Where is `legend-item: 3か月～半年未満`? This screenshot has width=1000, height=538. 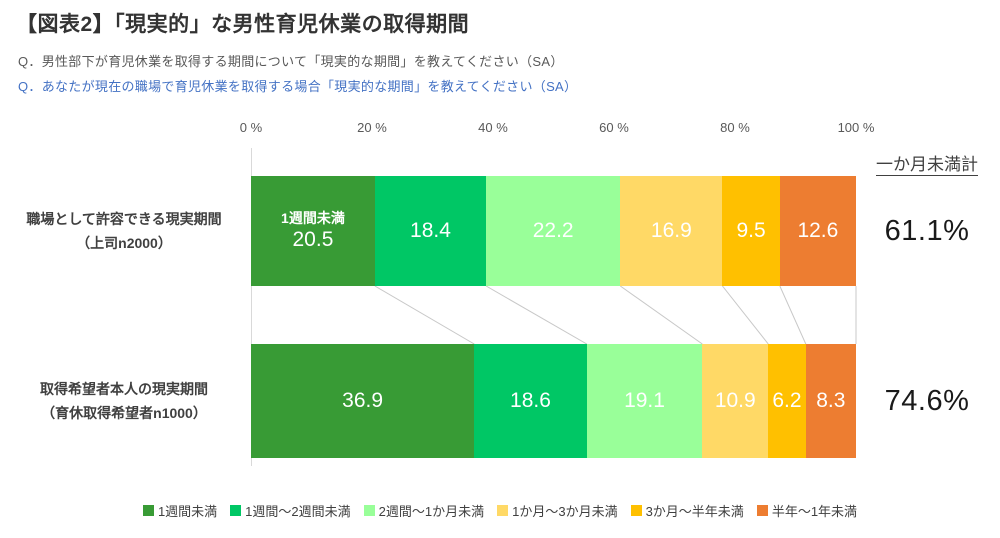
legend-item: 3か月～半年未満 is located at coordinates (687, 510).